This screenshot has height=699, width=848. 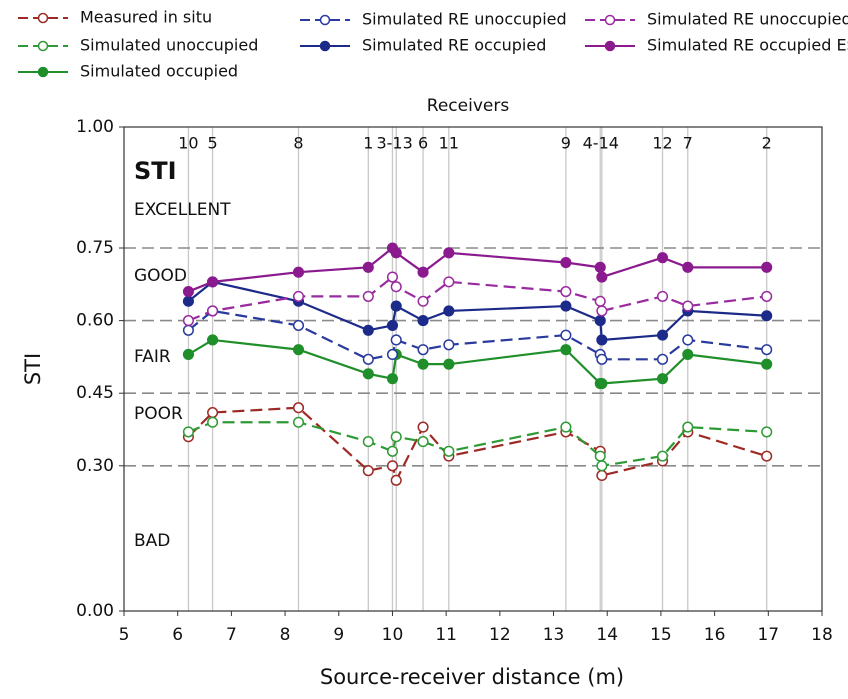 I want to click on receiver-label: 3-13, so click(x=394, y=143).